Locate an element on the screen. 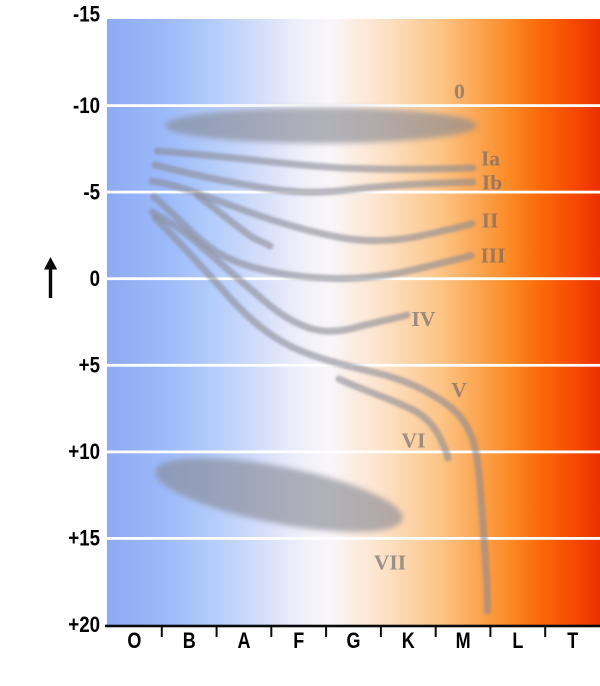  svg-text: Ib is located at coordinates (492, 183).